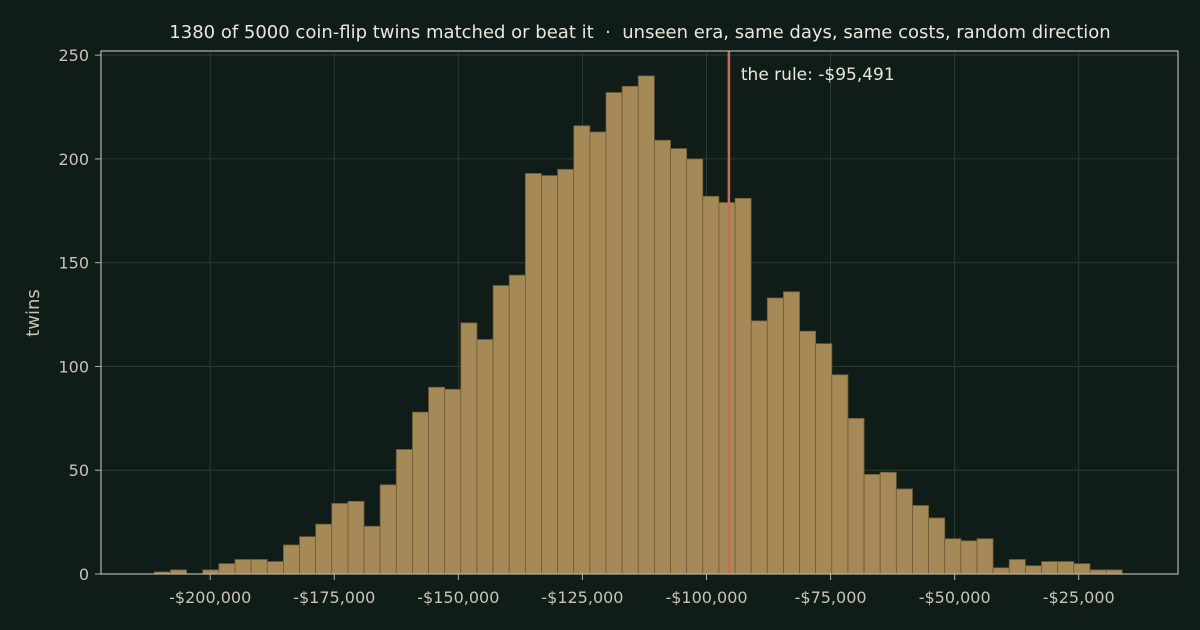 This screenshot has height=630, width=1200. I want to click on x-tick-label: -$125,000, so click(582, 597).